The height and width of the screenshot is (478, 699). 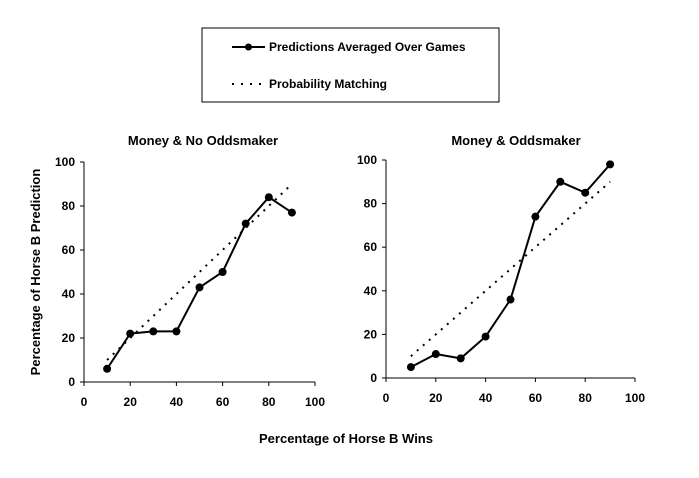 What do you see at coordinates (346, 438) in the screenshot?
I see `x-axis-label: Percentage of Horse B Wins` at bounding box center [346, 438].